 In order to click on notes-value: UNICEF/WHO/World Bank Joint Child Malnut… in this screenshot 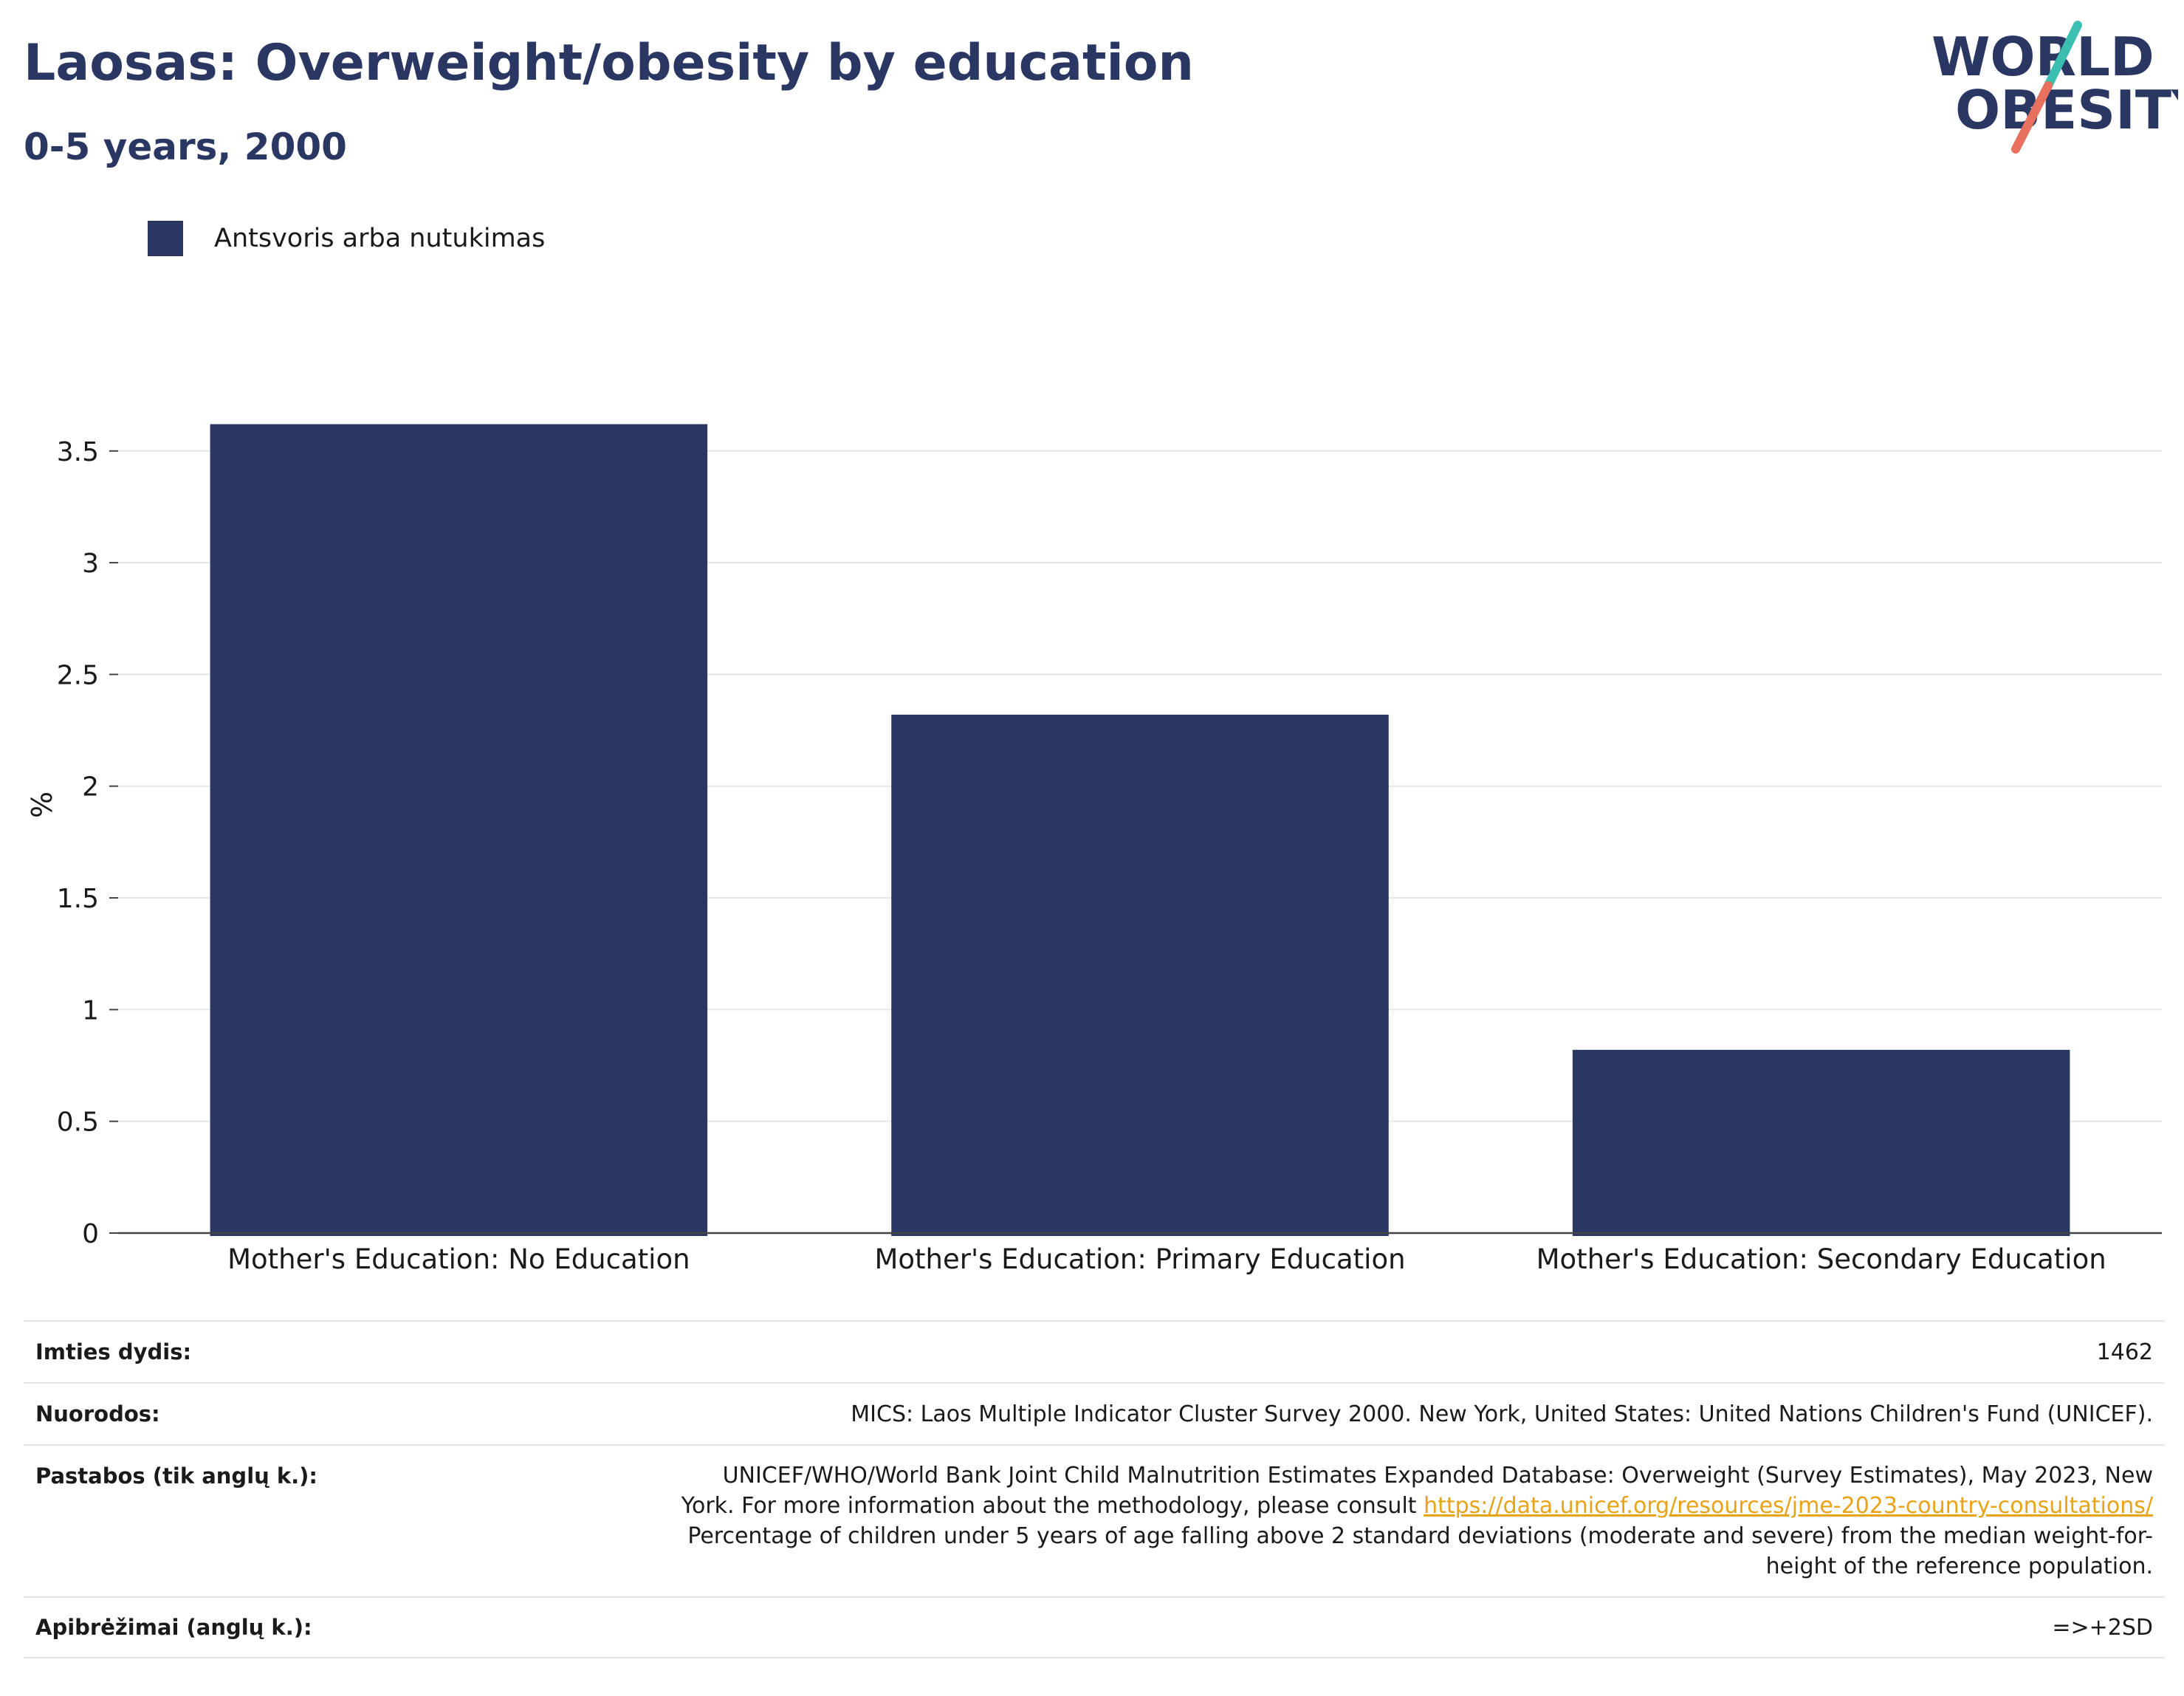, I will do `click(1417, 1521)`.